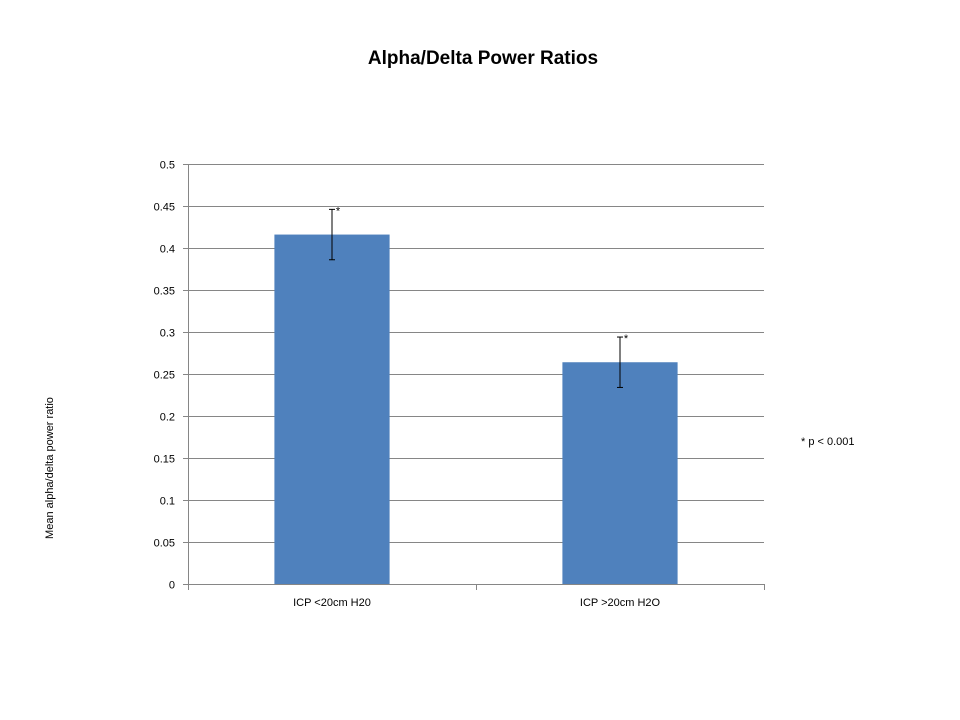 The height and width of the screenshot is (720, 960). What do you see at coordinates (164, 544) in the screenshot?
I see `y-tick-label: 0.05` at bounding box center [164, 544].